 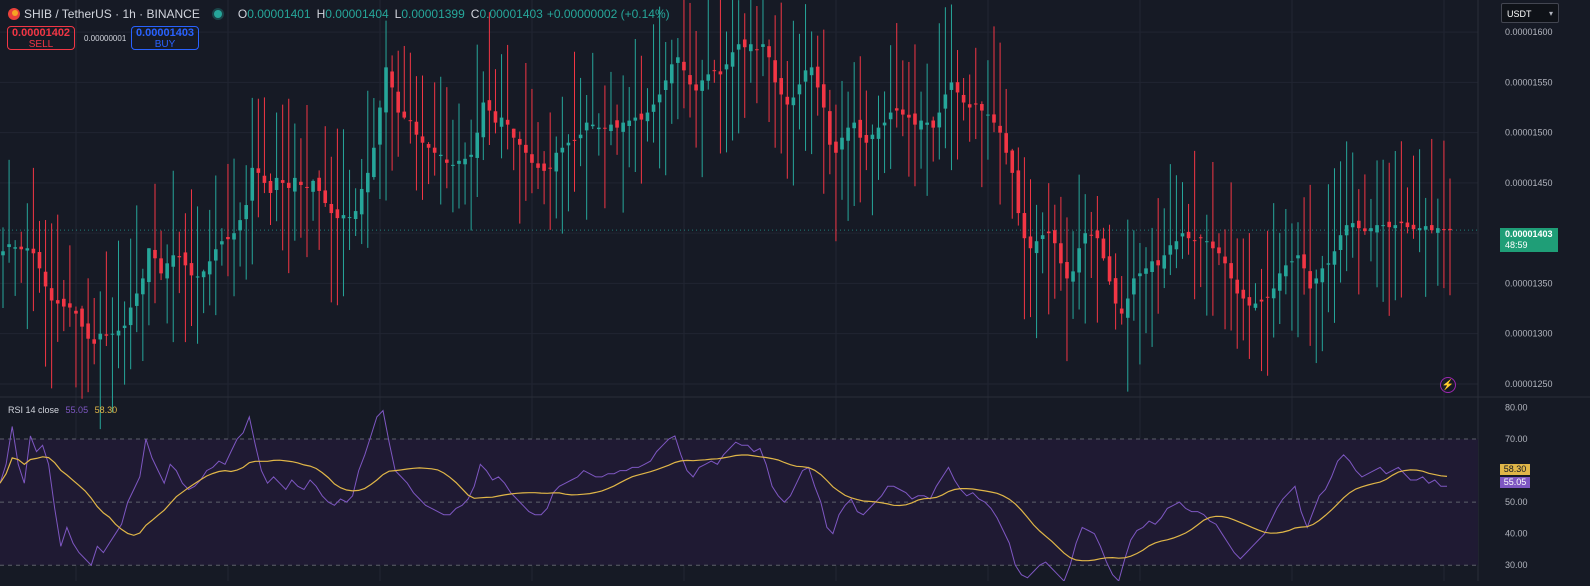 What do you see at coordinates (1529, 283) in the screenshot?
I see `price-tick-label: 0.00001350` at bounding box center [1529, 283].